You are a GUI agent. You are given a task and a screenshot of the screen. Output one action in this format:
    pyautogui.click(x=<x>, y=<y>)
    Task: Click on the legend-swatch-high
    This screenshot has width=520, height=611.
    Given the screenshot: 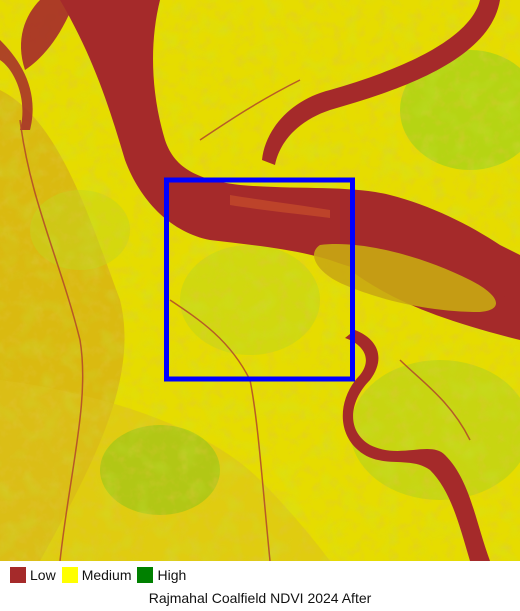 What is the action you would take?
    pyautogui.click(x=145, y=575)
    